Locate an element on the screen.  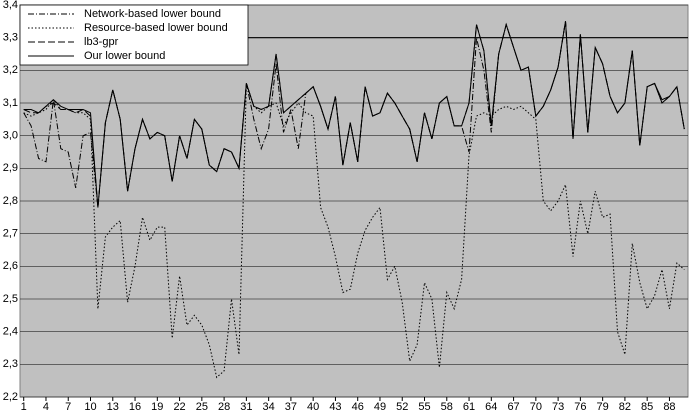
x-tick-label: 16 is located at coordinates (135, 406).